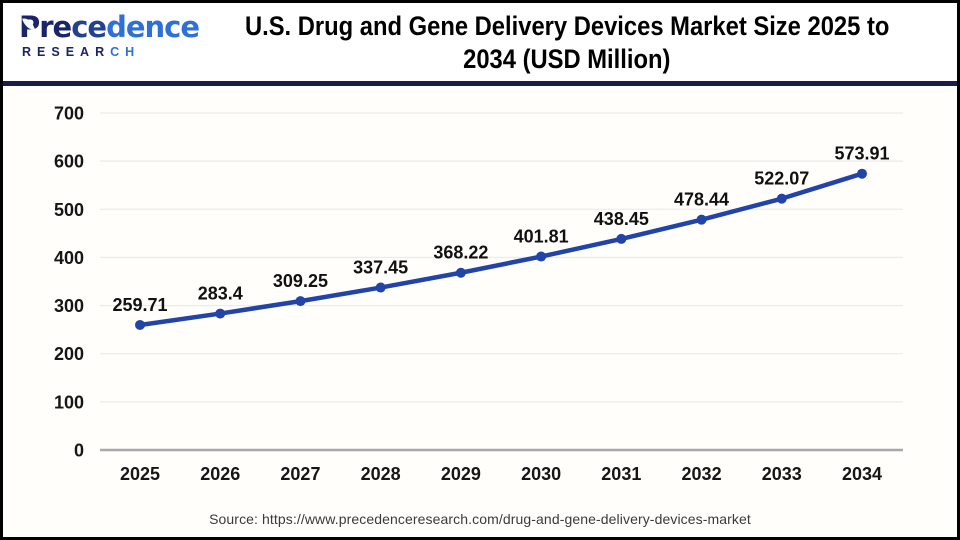 The width and height of the screenshot is (960, 540). I want to click on x-tick-label: 2028, so click(381, 474).